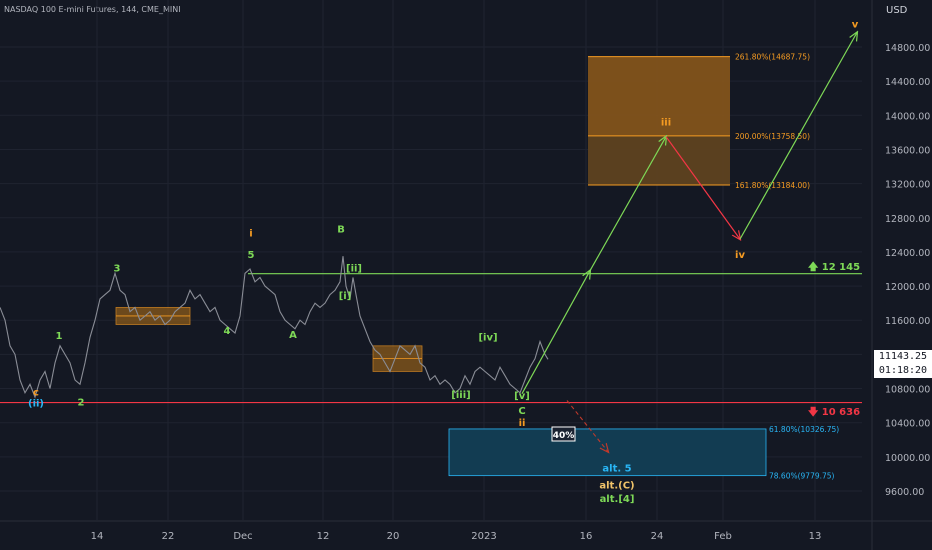  Describe the element at coordinates (36, 392) in the screenshot. I see `wave-label: c` at that location.